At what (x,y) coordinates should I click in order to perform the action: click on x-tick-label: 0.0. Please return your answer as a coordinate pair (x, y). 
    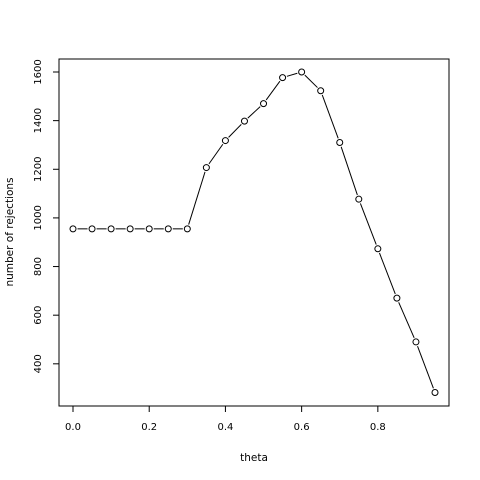
    Looking at the image, I should click on (73, 427).